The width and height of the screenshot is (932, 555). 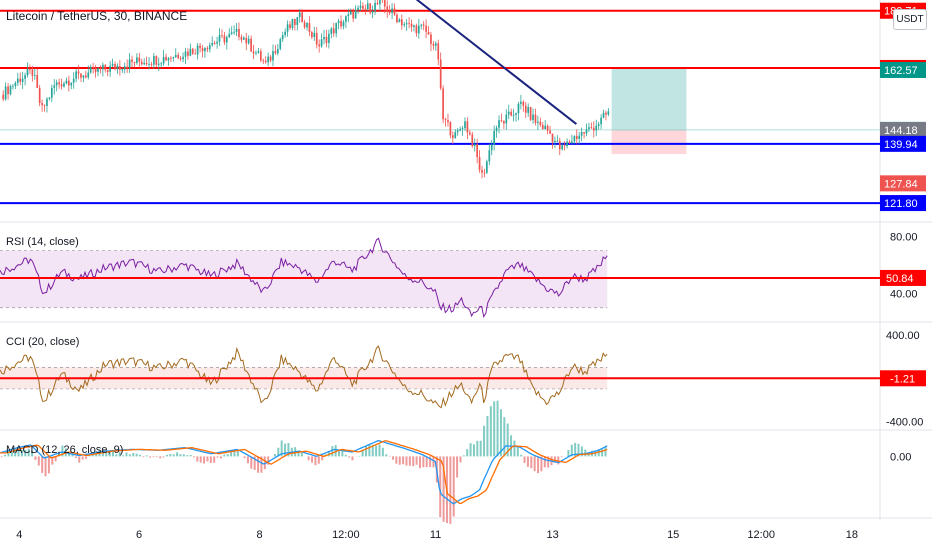 What do you see at coordinates (649, 99) in the screenshot?
I see `profit-zone` at bounding box center [649, 99].